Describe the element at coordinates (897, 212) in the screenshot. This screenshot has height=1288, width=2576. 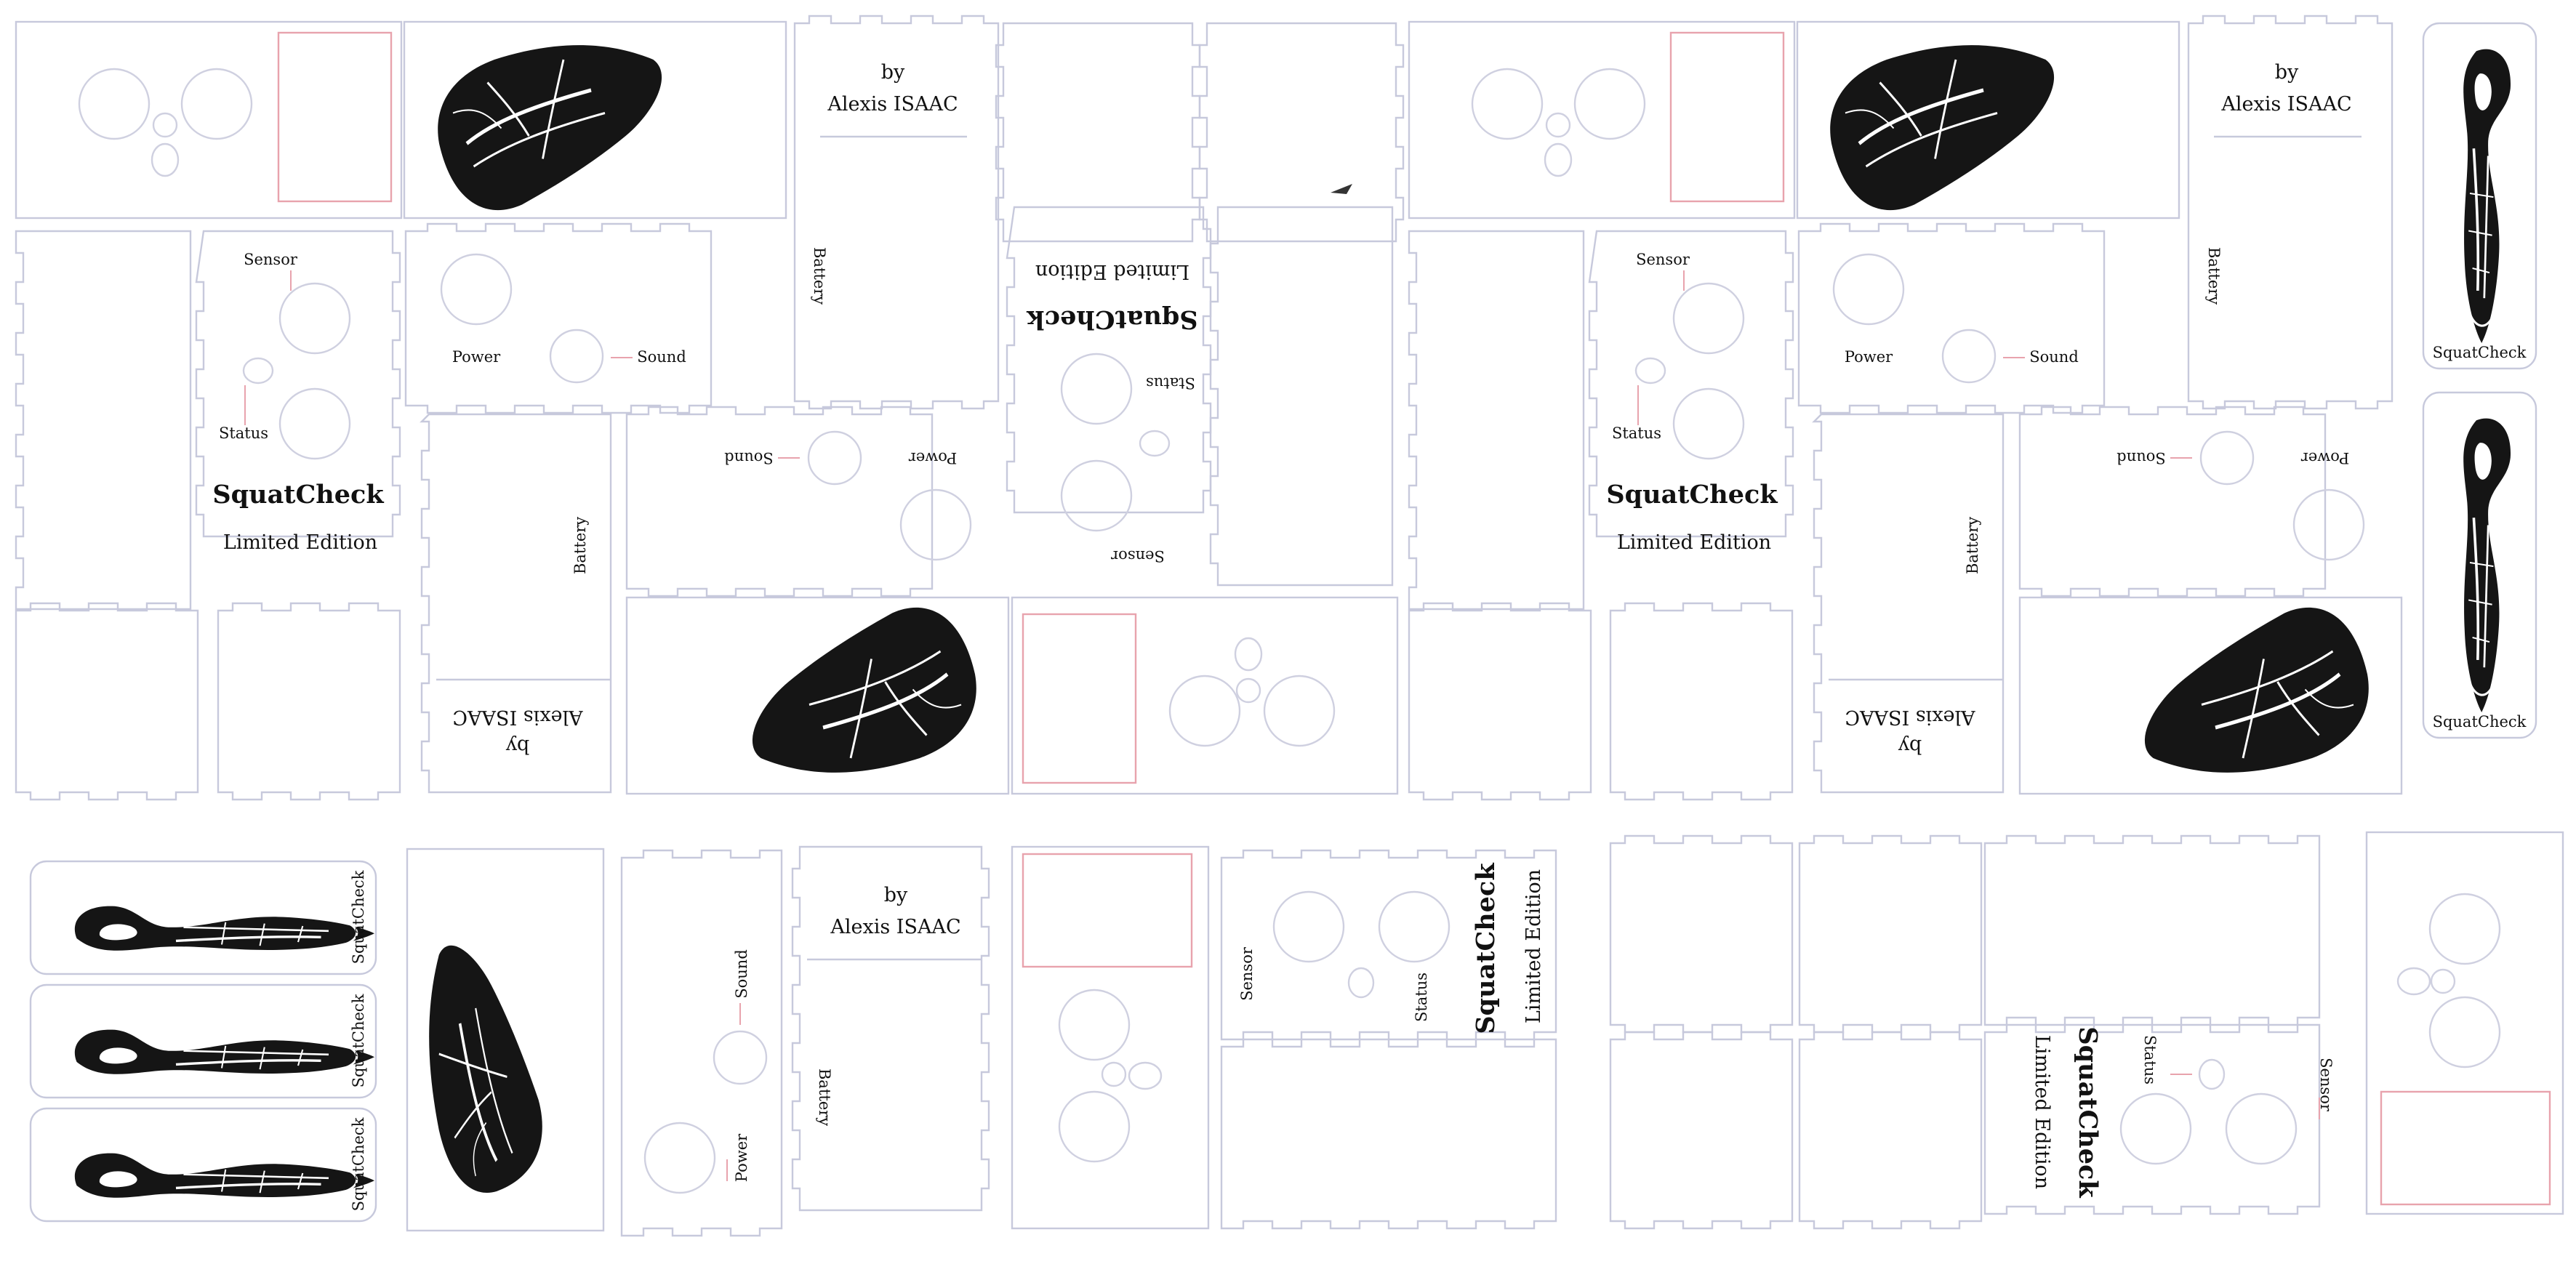
I see `author-panel-1: by Alexis ISAAC Battery` at that location.